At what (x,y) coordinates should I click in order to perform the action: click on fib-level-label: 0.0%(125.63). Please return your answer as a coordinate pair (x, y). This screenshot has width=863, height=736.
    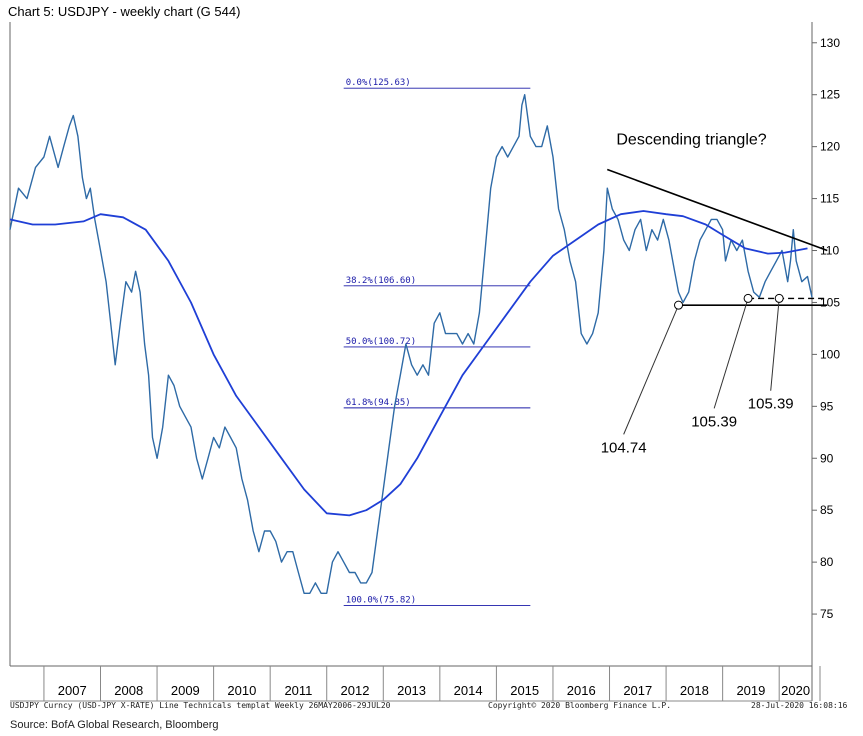
    Looking at the image, I should click on (378, 83).